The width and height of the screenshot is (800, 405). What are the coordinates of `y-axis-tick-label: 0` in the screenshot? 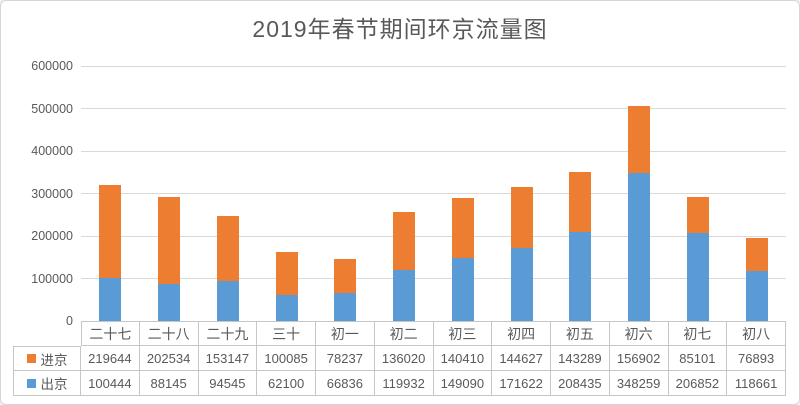 It's located at (69, 321).